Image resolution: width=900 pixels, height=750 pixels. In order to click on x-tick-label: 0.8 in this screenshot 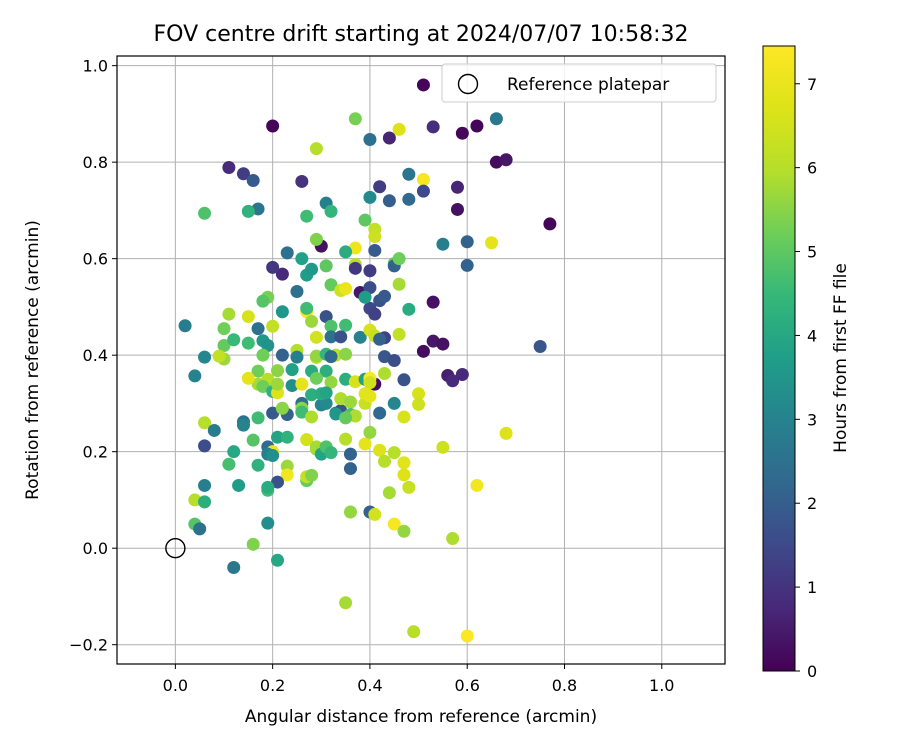, I will do `click(564, 685)`.